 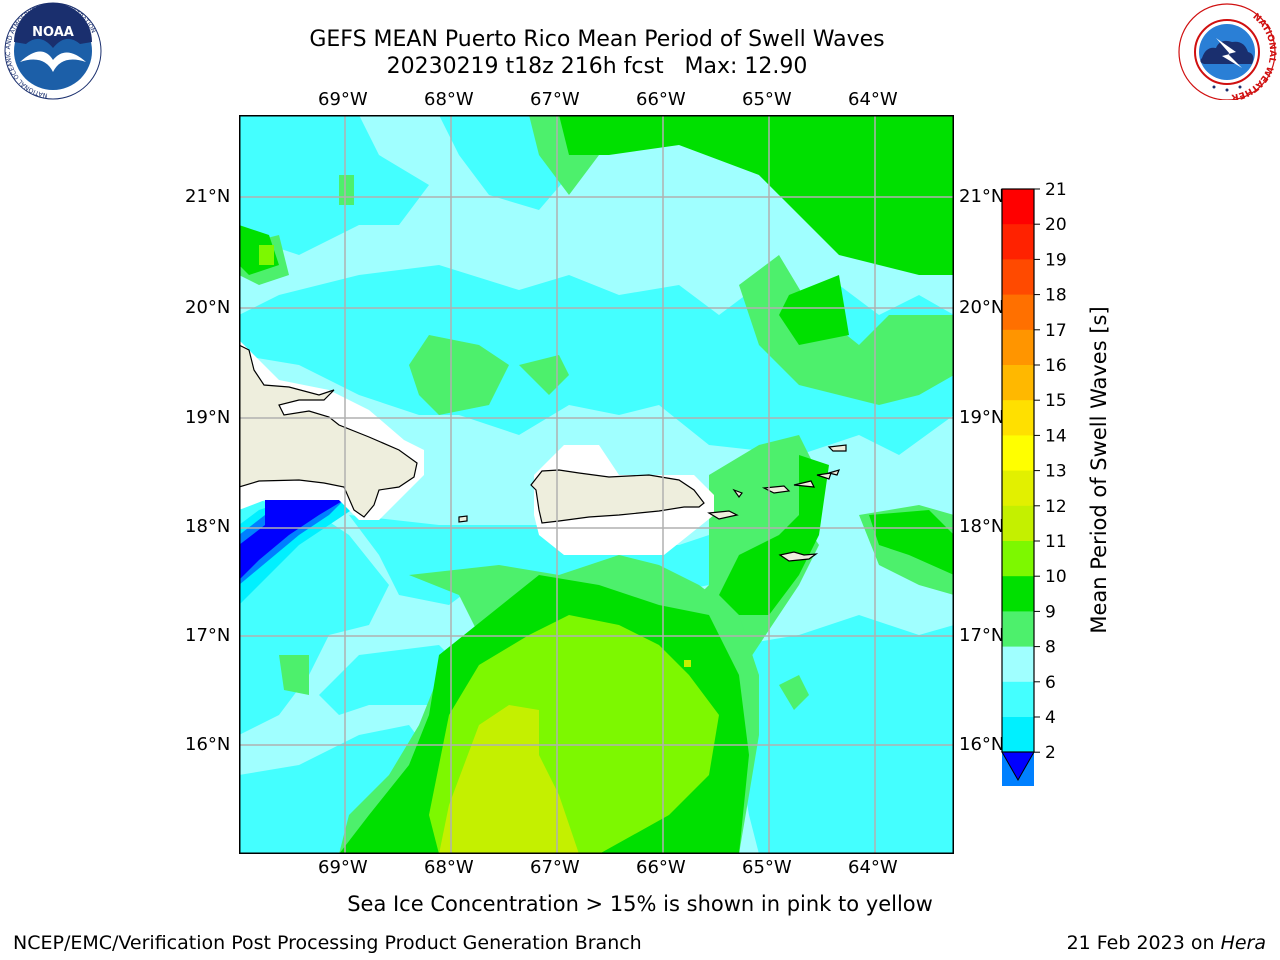 What do you see at coordinates (1050, 753) in the screenshot?
I see `colorbar-tick-label: 2` at bounding box center [1050, 753].